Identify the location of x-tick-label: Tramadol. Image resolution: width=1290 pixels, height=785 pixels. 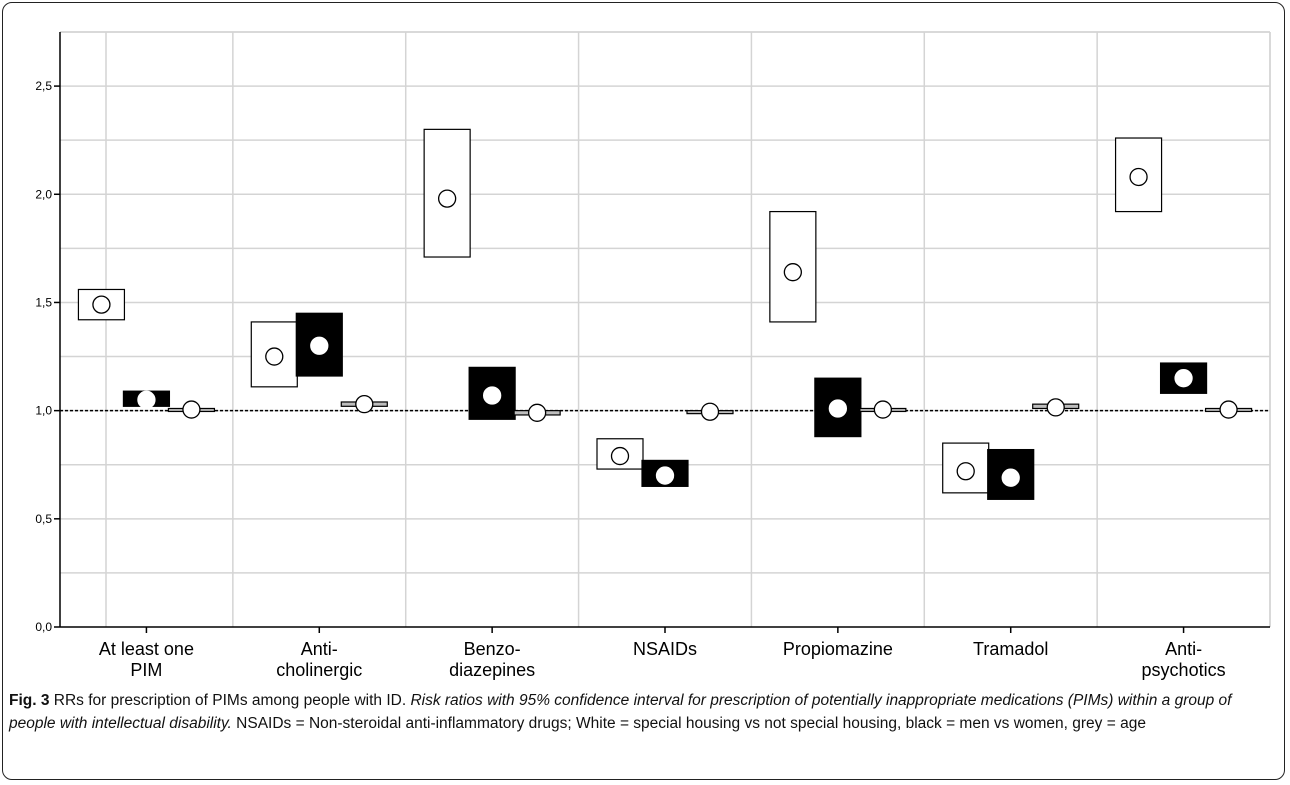
(1010, 649).